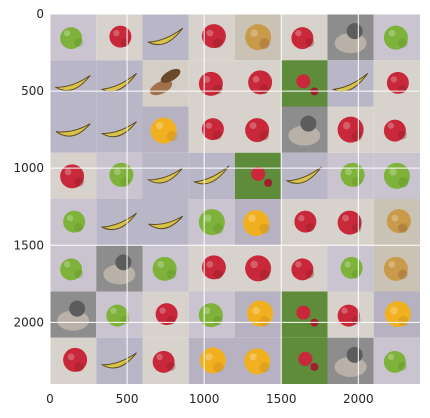 This screenshot has height=418, width=430. What do you see at coordinates (50, 399) in the screenshot?
I see `x-tick-label: 0` at bounding box center [50, 399].